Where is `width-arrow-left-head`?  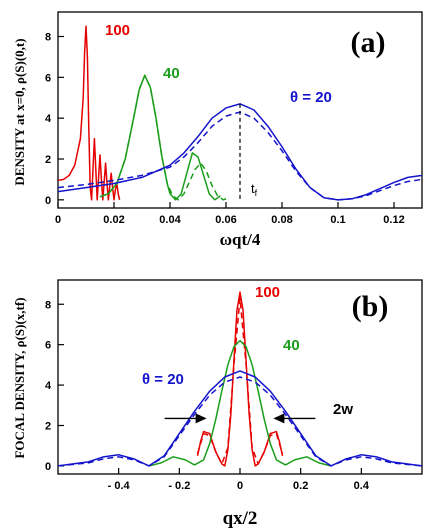
width-arrow-left-head is located at coordinates (201, 418).